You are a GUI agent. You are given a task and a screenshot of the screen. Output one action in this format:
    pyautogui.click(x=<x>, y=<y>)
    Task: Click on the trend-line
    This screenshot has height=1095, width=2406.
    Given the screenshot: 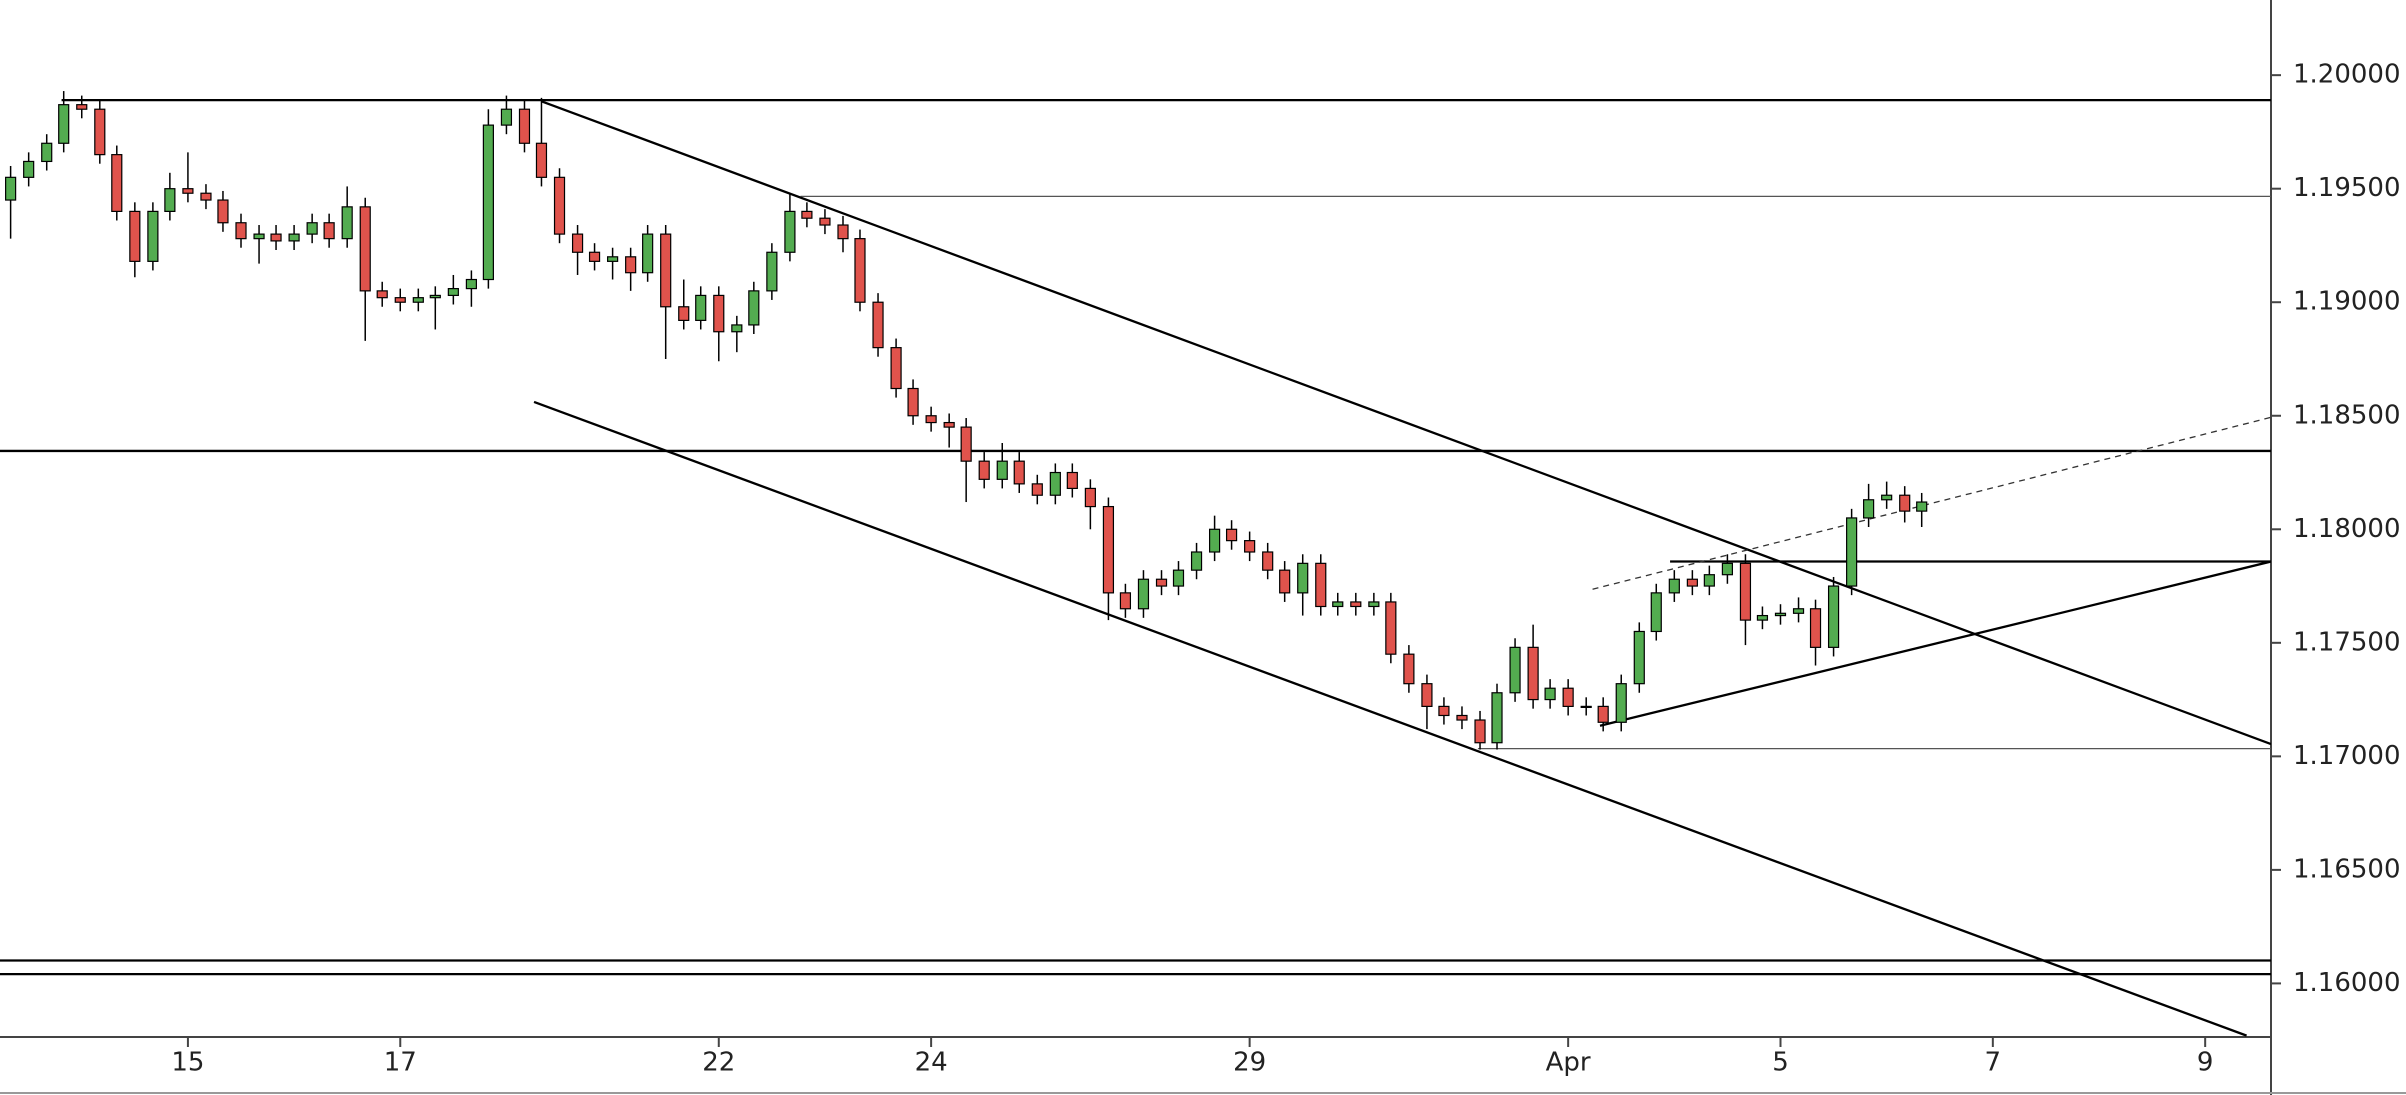 What is the action you would take?
    pyautogui.click(x=1931, y=503)
    